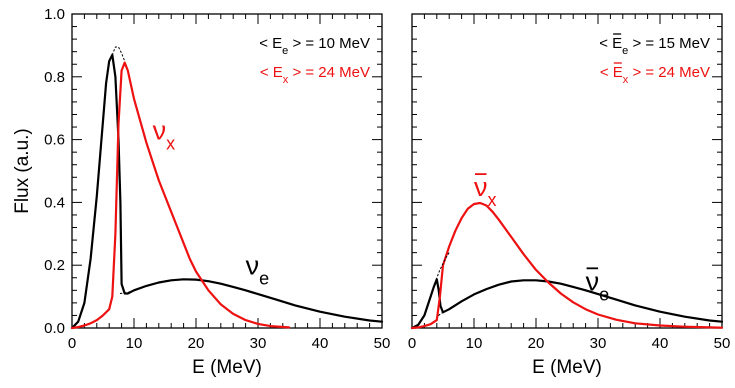 This screenshot has height=388, width=735. Describe the element at coordinates (22, 171) in the screenshot. I see `y-axis-title: Flux (a.u.)` at that location.